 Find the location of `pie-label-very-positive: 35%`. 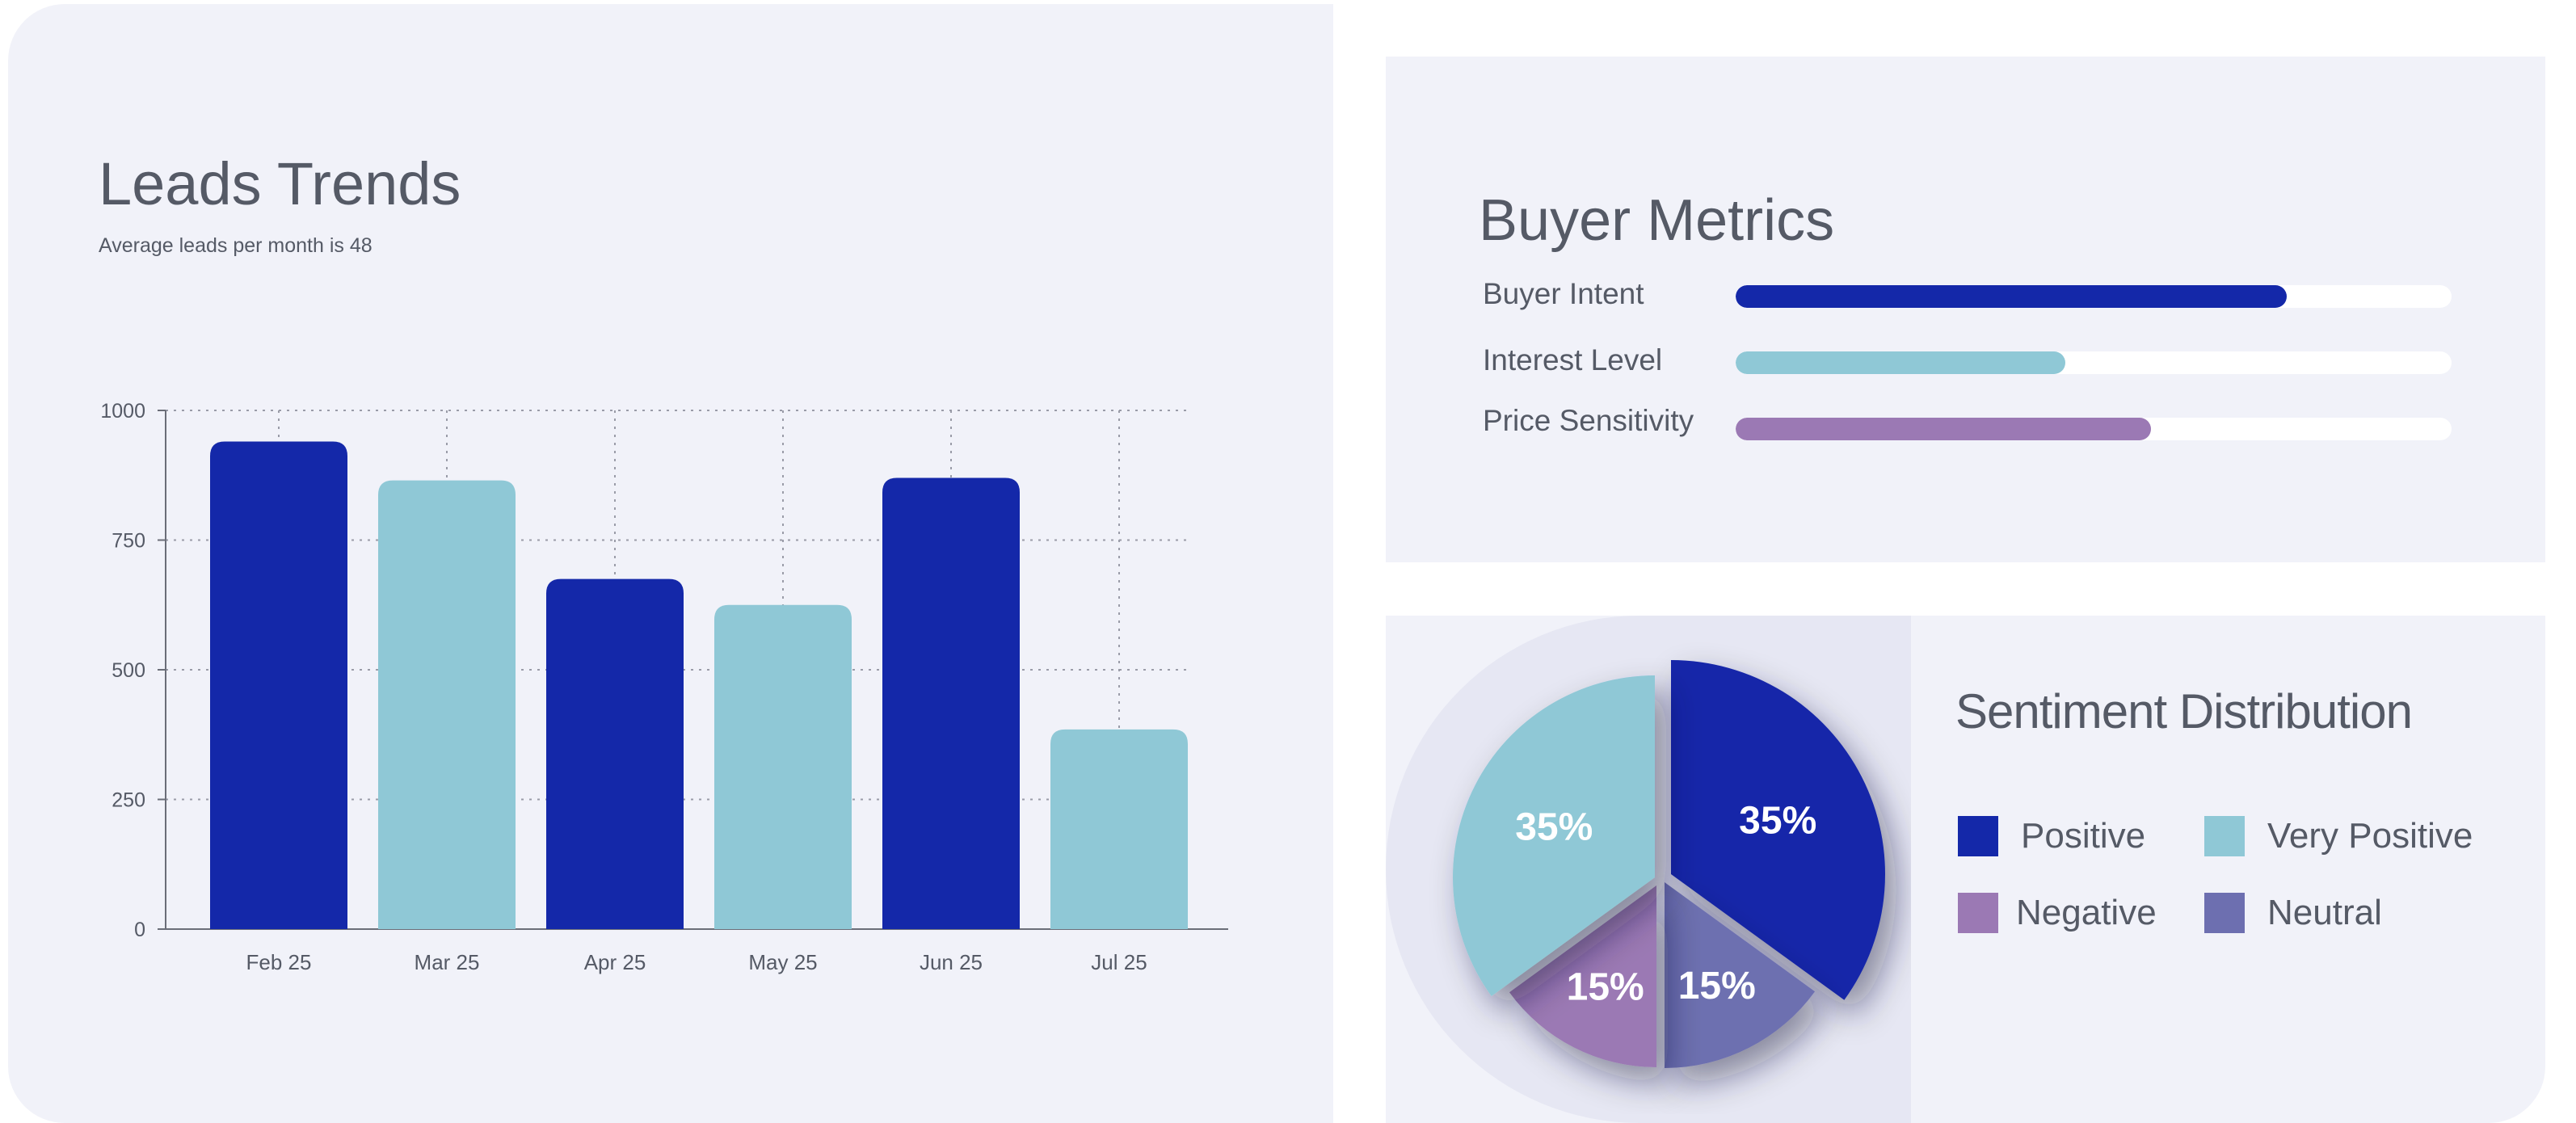

pie-label-very-positive: 35% is located at coordinates (1554, 826).